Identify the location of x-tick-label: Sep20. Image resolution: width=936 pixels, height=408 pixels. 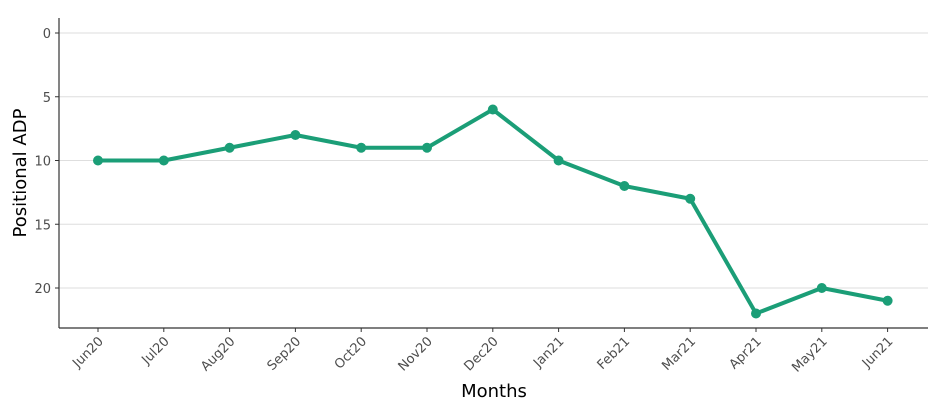
(285, 354).